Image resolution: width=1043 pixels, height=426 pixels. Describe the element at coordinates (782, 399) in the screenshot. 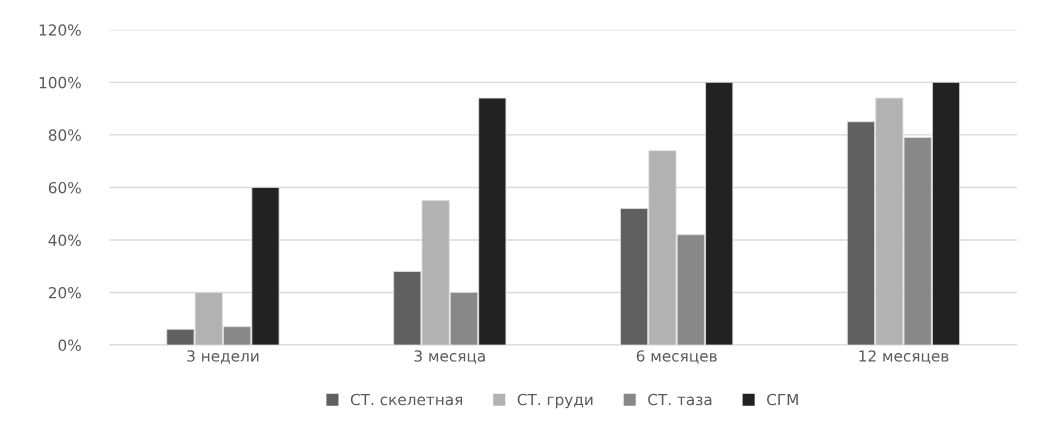

I see `legend-label: СГМ` at that location.